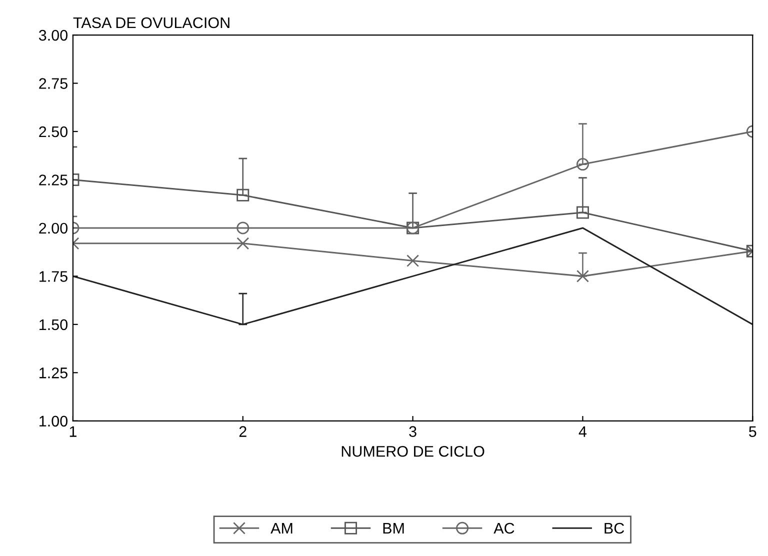 The width and height of the screenshot is (768, 556). Describe the element at coordinates (752, 431) in the screenshot. I see `x-tick-label: 5` at that location.